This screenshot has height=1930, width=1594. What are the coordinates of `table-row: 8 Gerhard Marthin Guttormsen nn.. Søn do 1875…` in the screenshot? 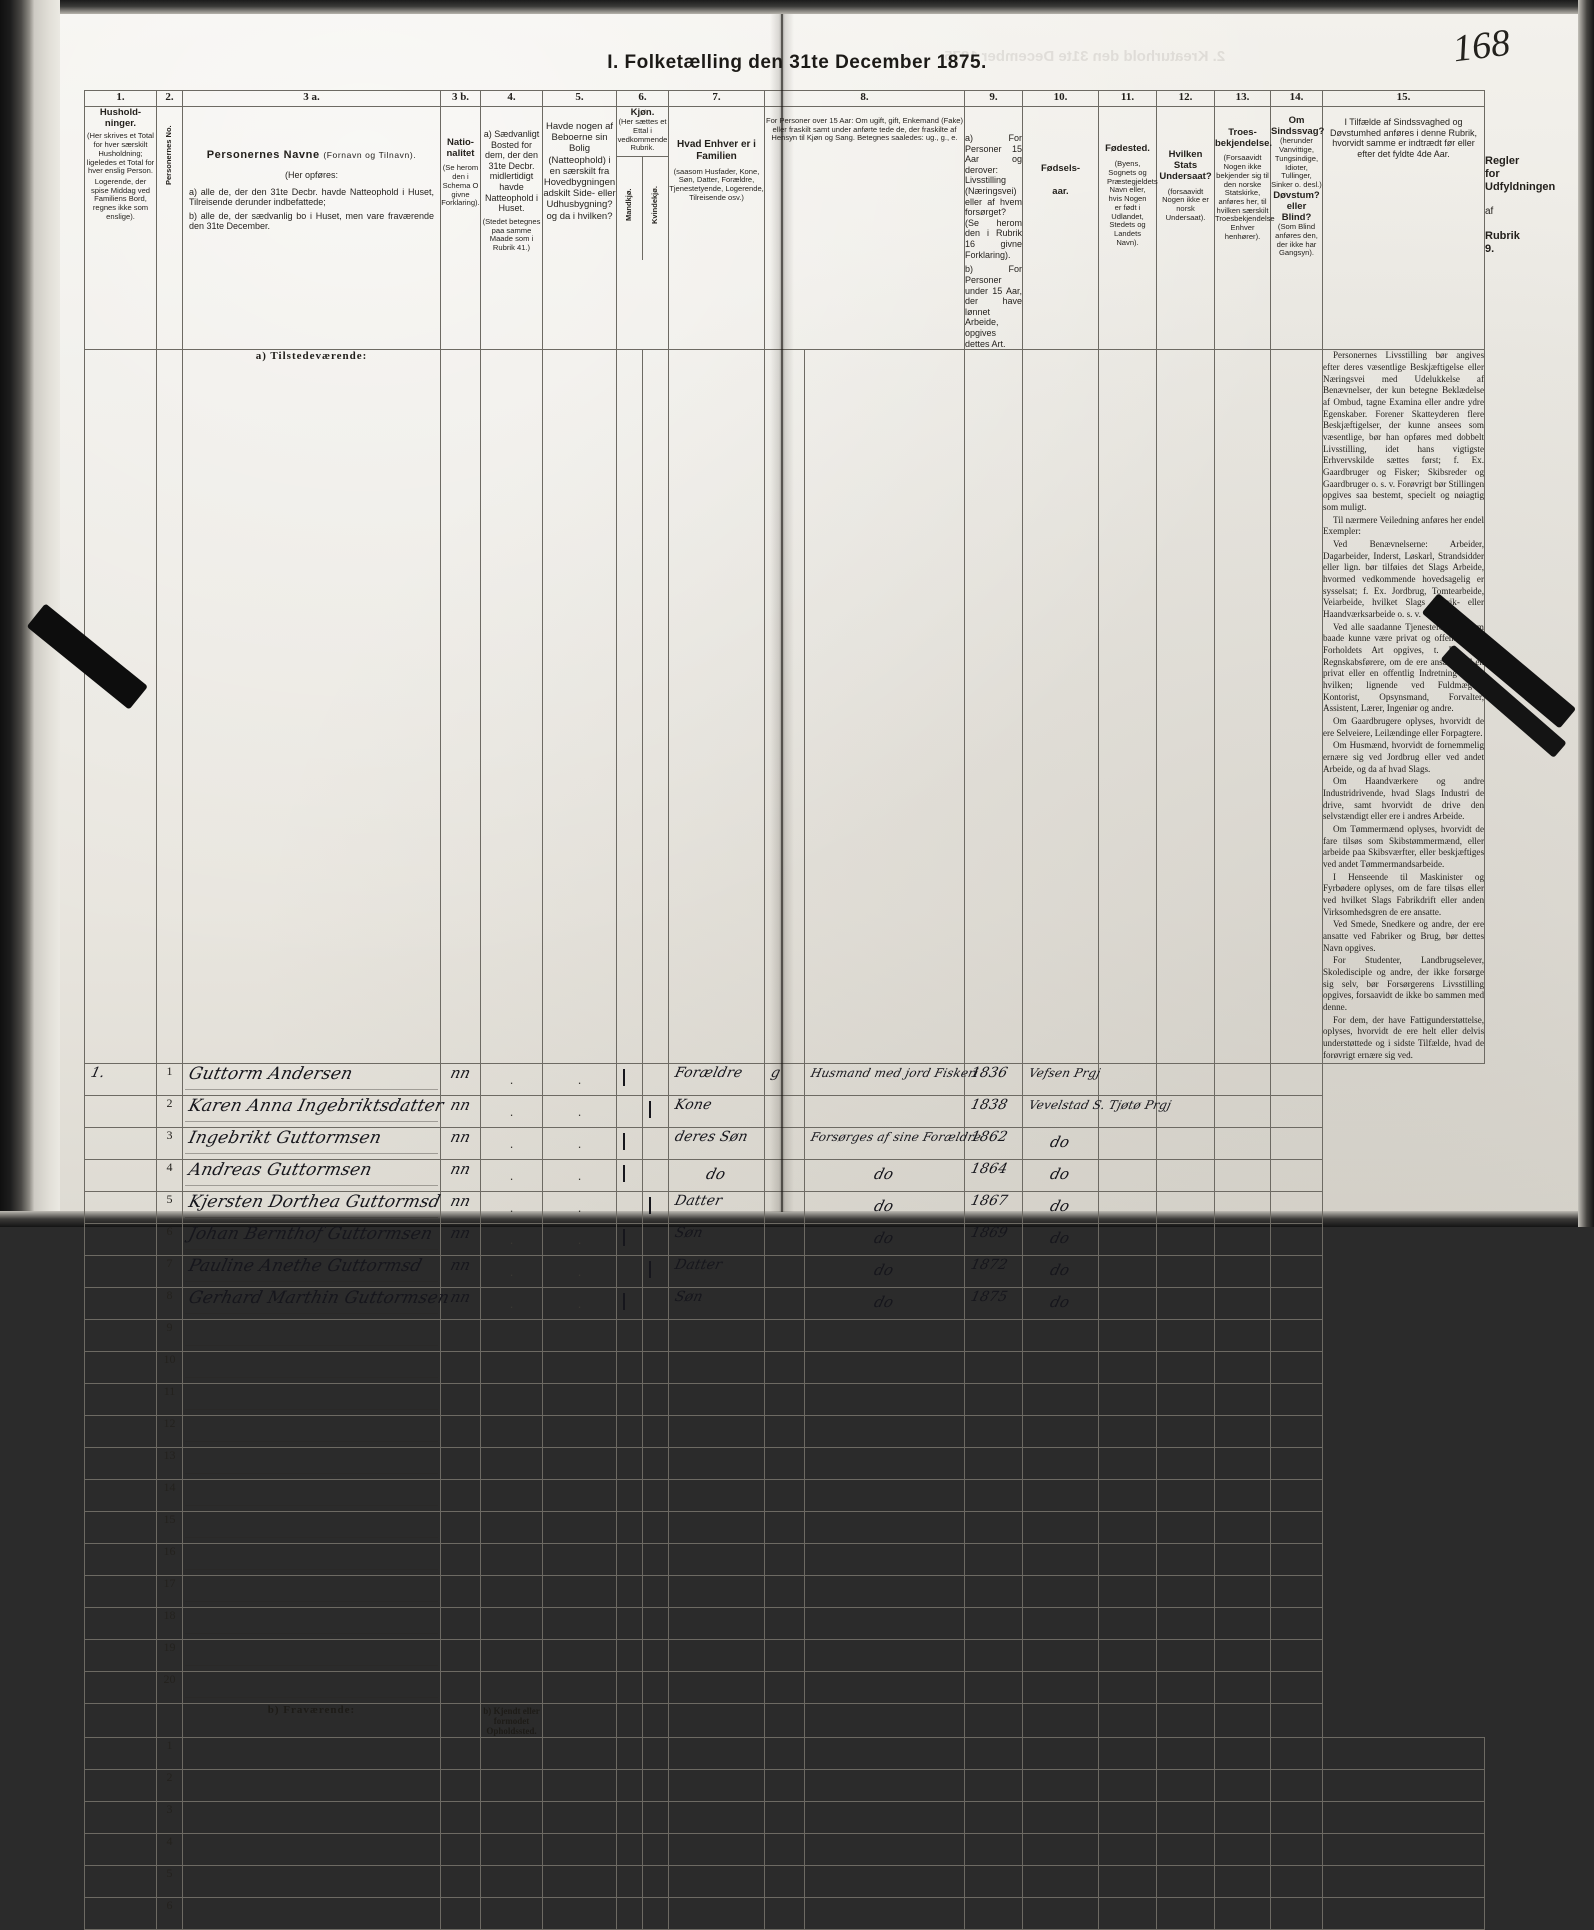 It's located at (784, 1303).